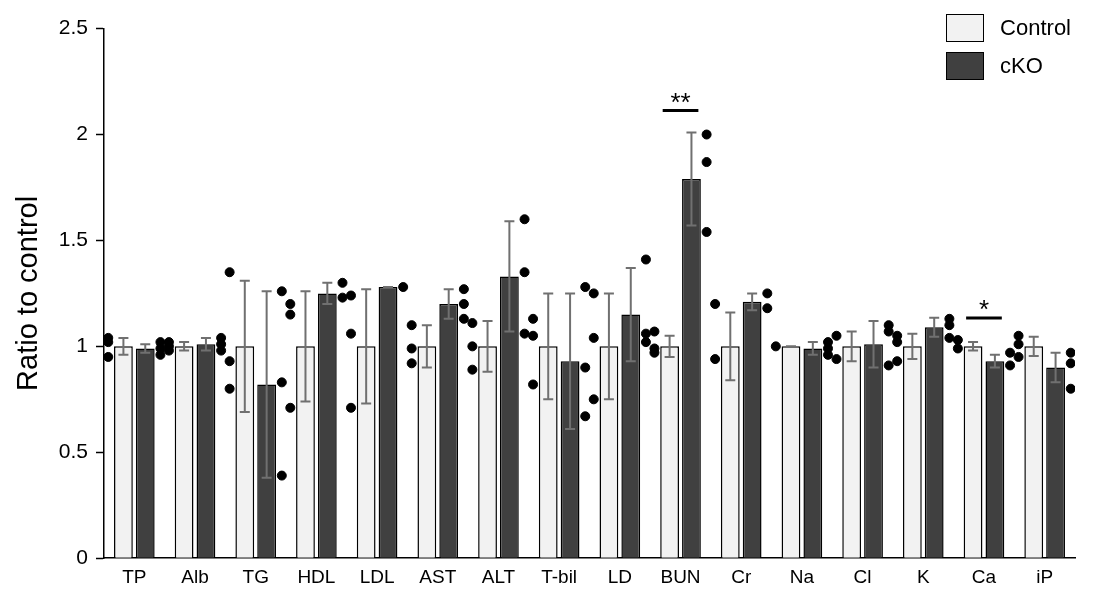 The height and width of the screenshot is (605, 1093). I want to click on y-axis-title: Ratio to control, so click(27, 293).